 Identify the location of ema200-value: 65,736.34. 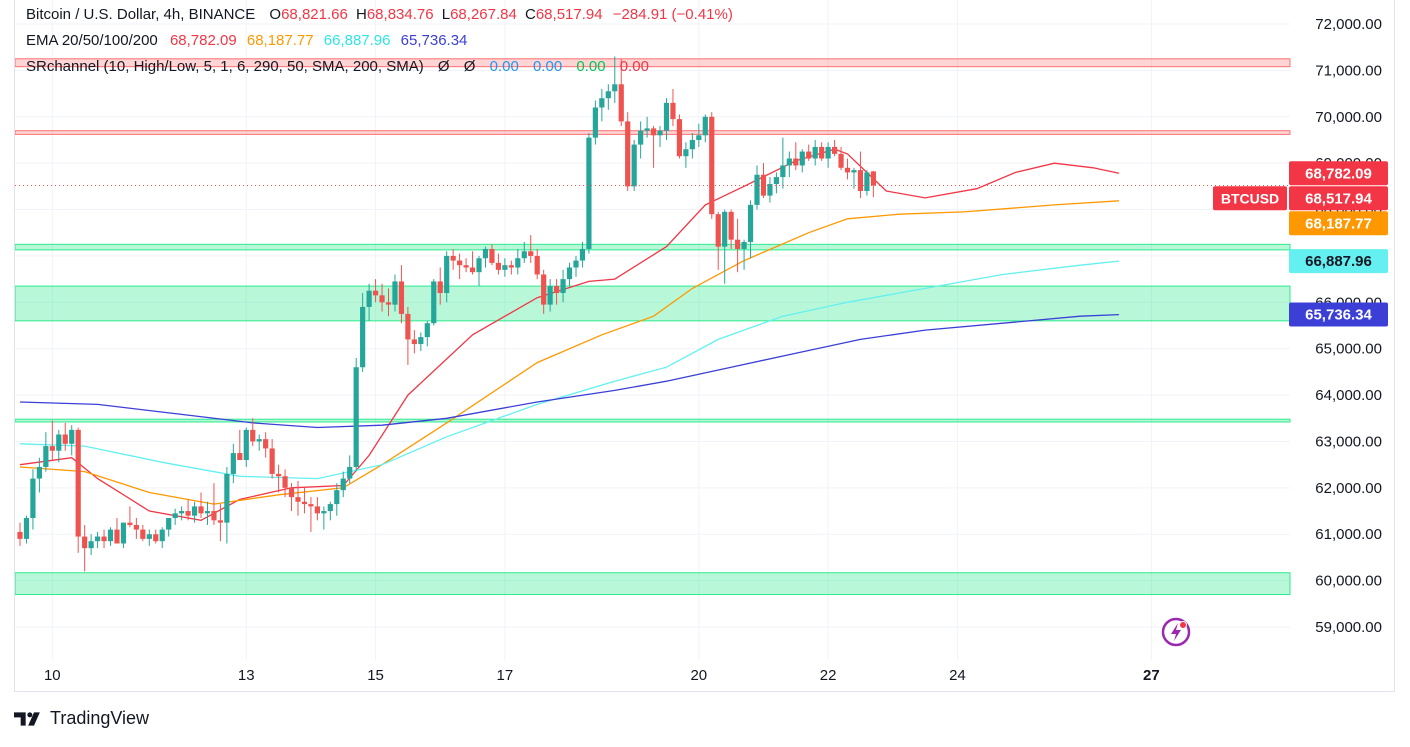
(434, 40).